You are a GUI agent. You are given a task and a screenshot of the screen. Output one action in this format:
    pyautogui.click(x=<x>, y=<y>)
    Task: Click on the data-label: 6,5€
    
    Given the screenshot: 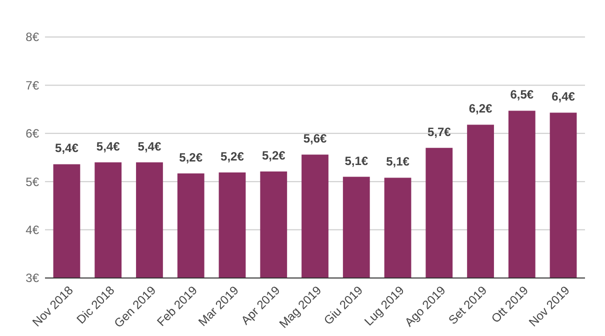 What is the action you would take?
    pyautogui.click(x=522, y=95)
    